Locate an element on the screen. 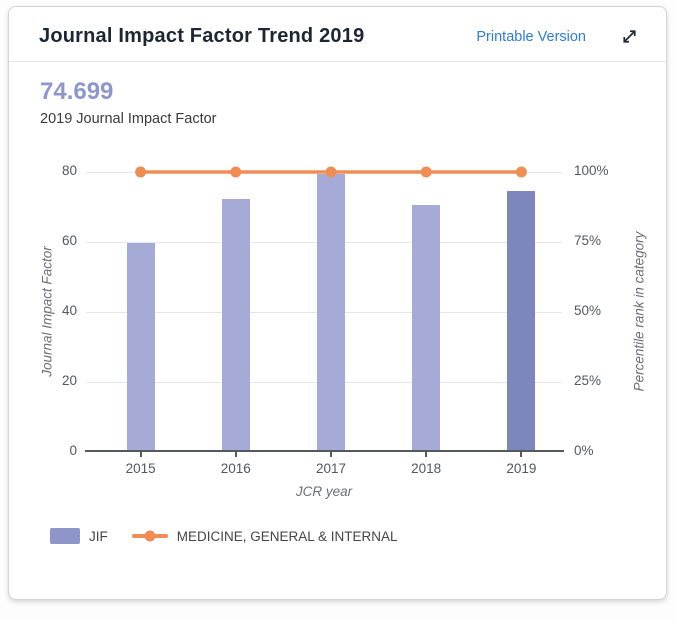 This screenshot has width=675, height=621. x-tick-2016: 2016 is located at coordinates (235, 468).